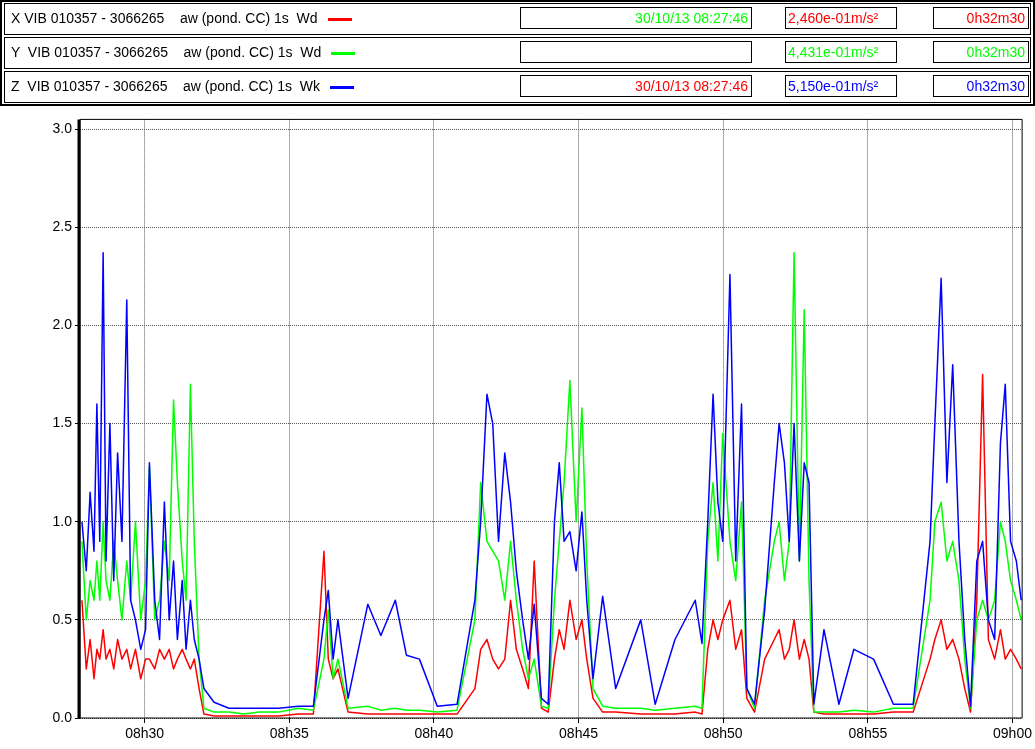 The height and width of the screenshot is (749, 1035). What do you see at coordinates (165, 18) in the screenshot?
I see `legend-label: X VIB 010357 - 3066265 aw (pond. CC) 1s Wd` at bounding box center [165, 18].